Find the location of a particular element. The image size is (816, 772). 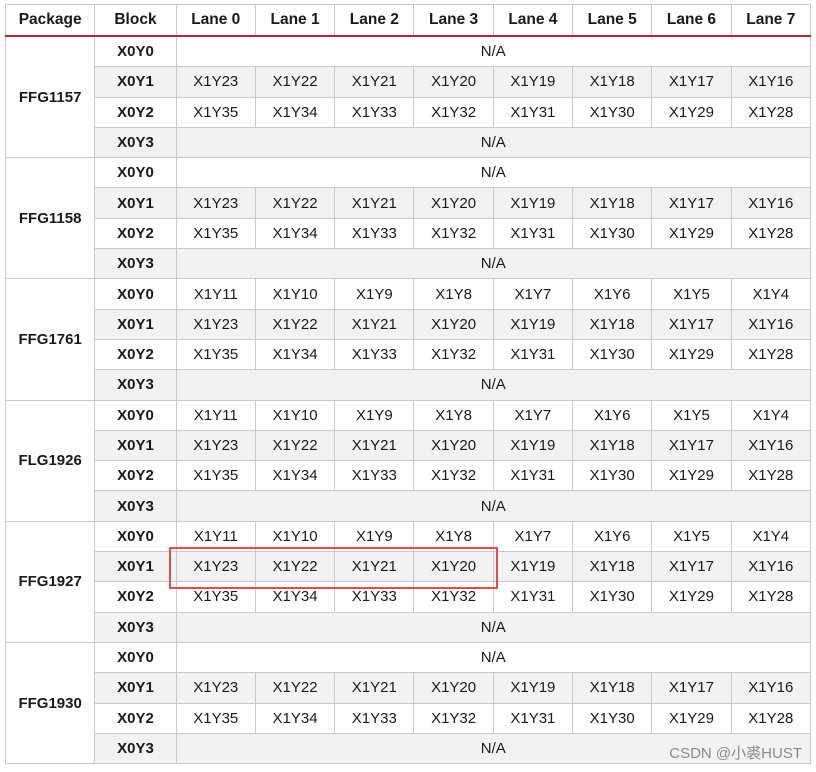

lane-cell: X1Y7 is located at coordinates (533, 415).